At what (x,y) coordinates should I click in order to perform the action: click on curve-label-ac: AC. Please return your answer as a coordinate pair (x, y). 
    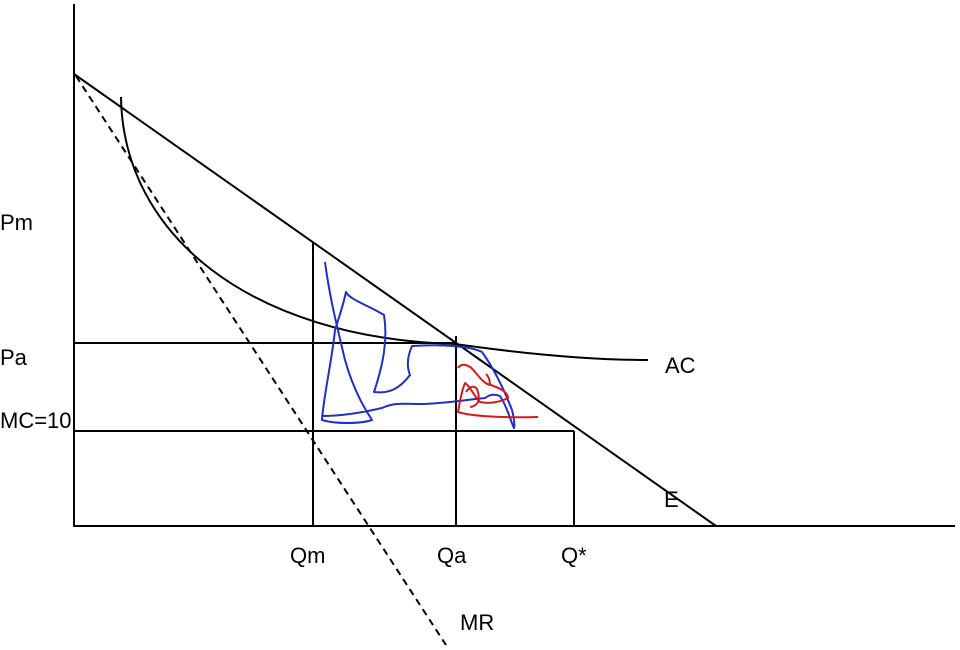
    Looking at the image, I should click on (680, 365).